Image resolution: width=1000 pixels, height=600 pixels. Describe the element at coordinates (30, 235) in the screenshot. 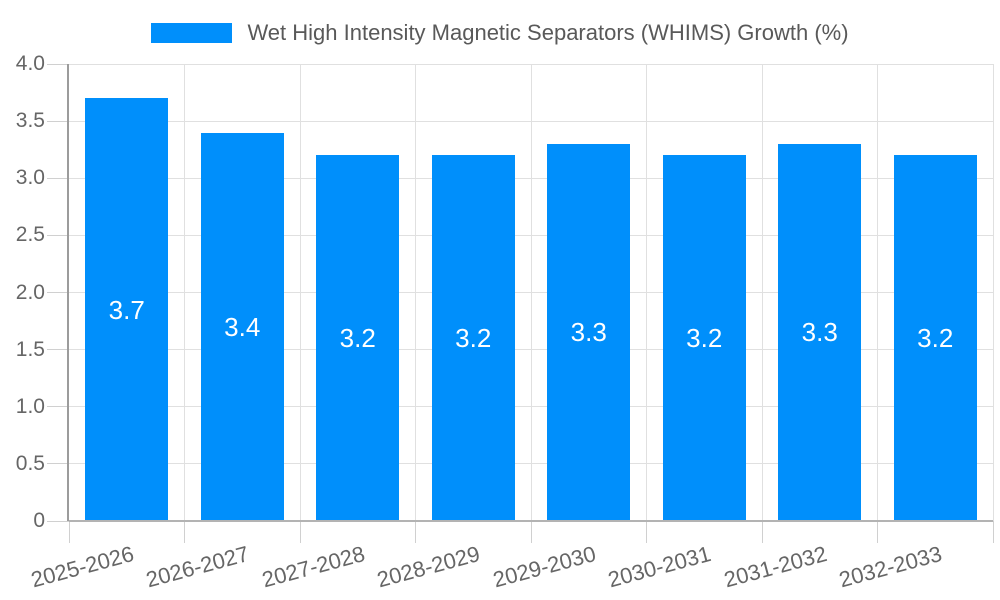

I see `y-axis-label: 2.5` at that location.